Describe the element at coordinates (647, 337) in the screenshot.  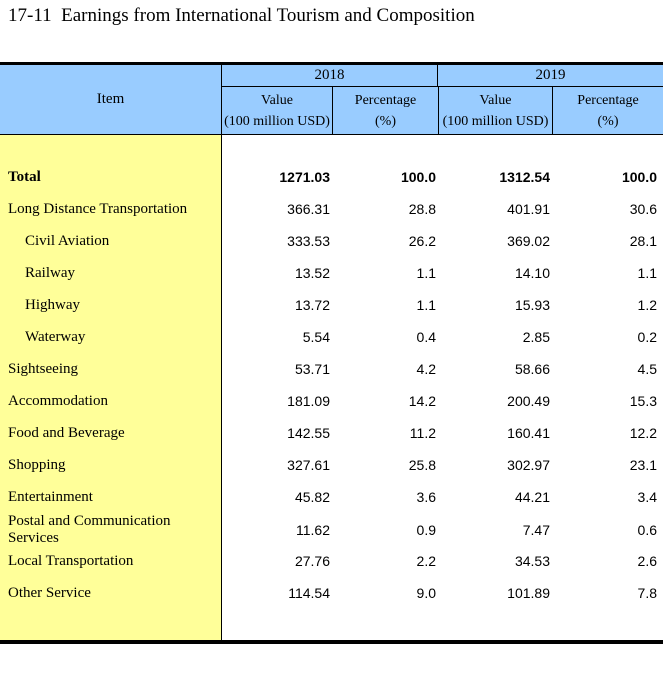
I see `pct-2019-cell: 0.2` at that location.